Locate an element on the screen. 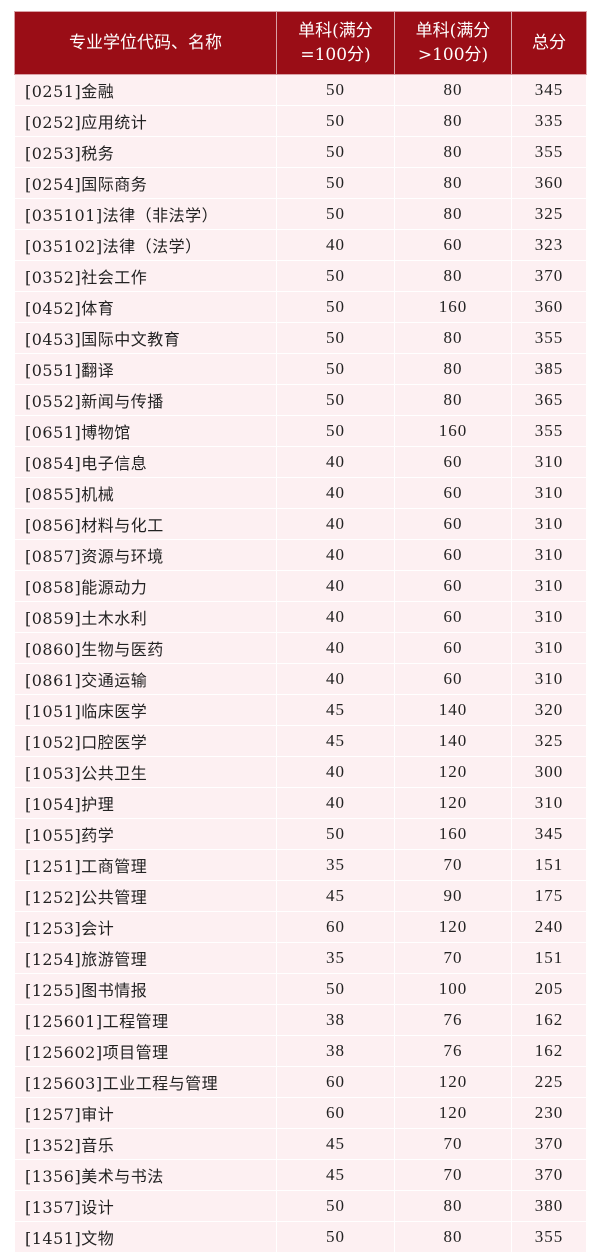 The height and width of the screenshot is (1257, 600). cell-name: [0551]翻译 is located at coordinates (145, 369).